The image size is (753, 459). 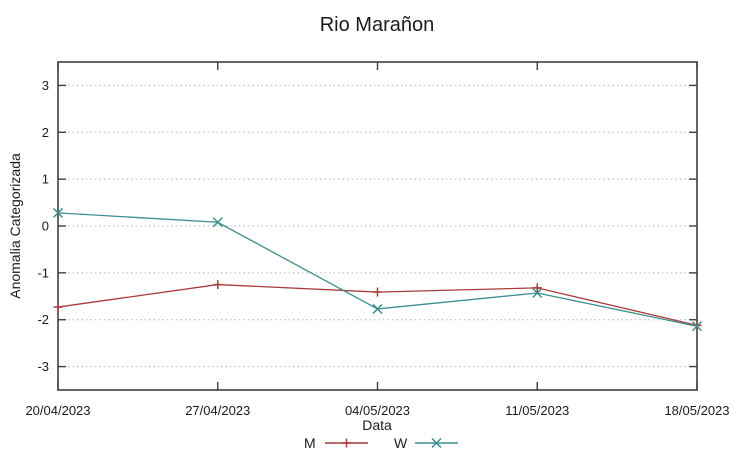 What do you see at coordinates (401, 443) in the screenshot?
I see `legend-label-W: W` at bounding box center [401, 443].